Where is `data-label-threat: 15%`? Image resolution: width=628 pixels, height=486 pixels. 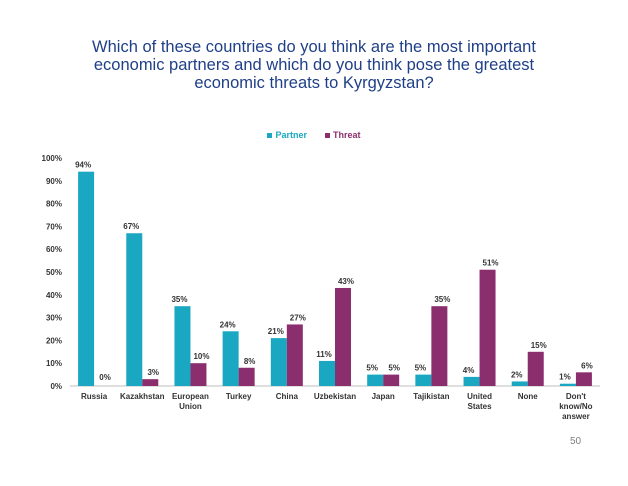
data-label-threat: 15% is located at coordinates (539, 345).